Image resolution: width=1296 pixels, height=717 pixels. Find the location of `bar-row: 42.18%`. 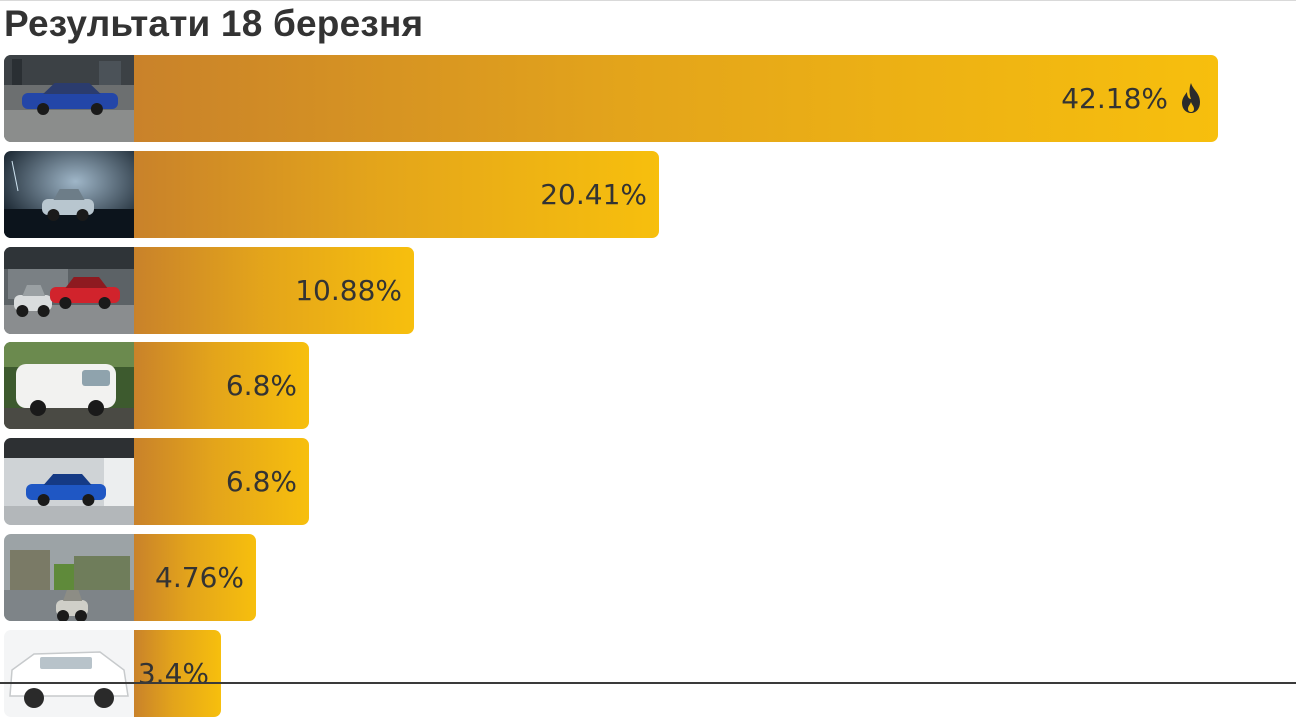

bar-row: 42.18% is located at coordinates (611, 98).